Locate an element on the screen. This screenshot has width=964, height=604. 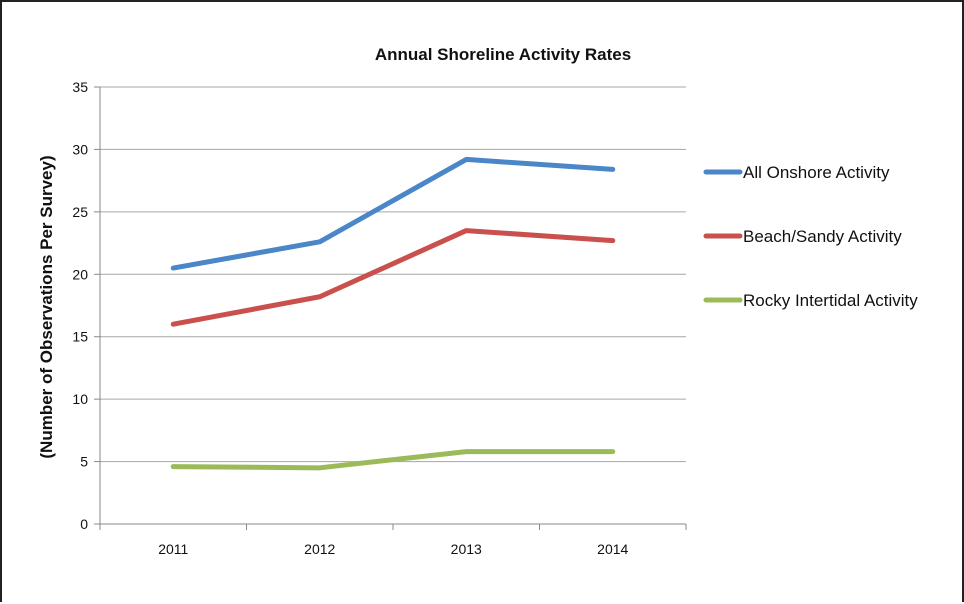
x-tick-label: 2013 is located at coordinates (466, 549).